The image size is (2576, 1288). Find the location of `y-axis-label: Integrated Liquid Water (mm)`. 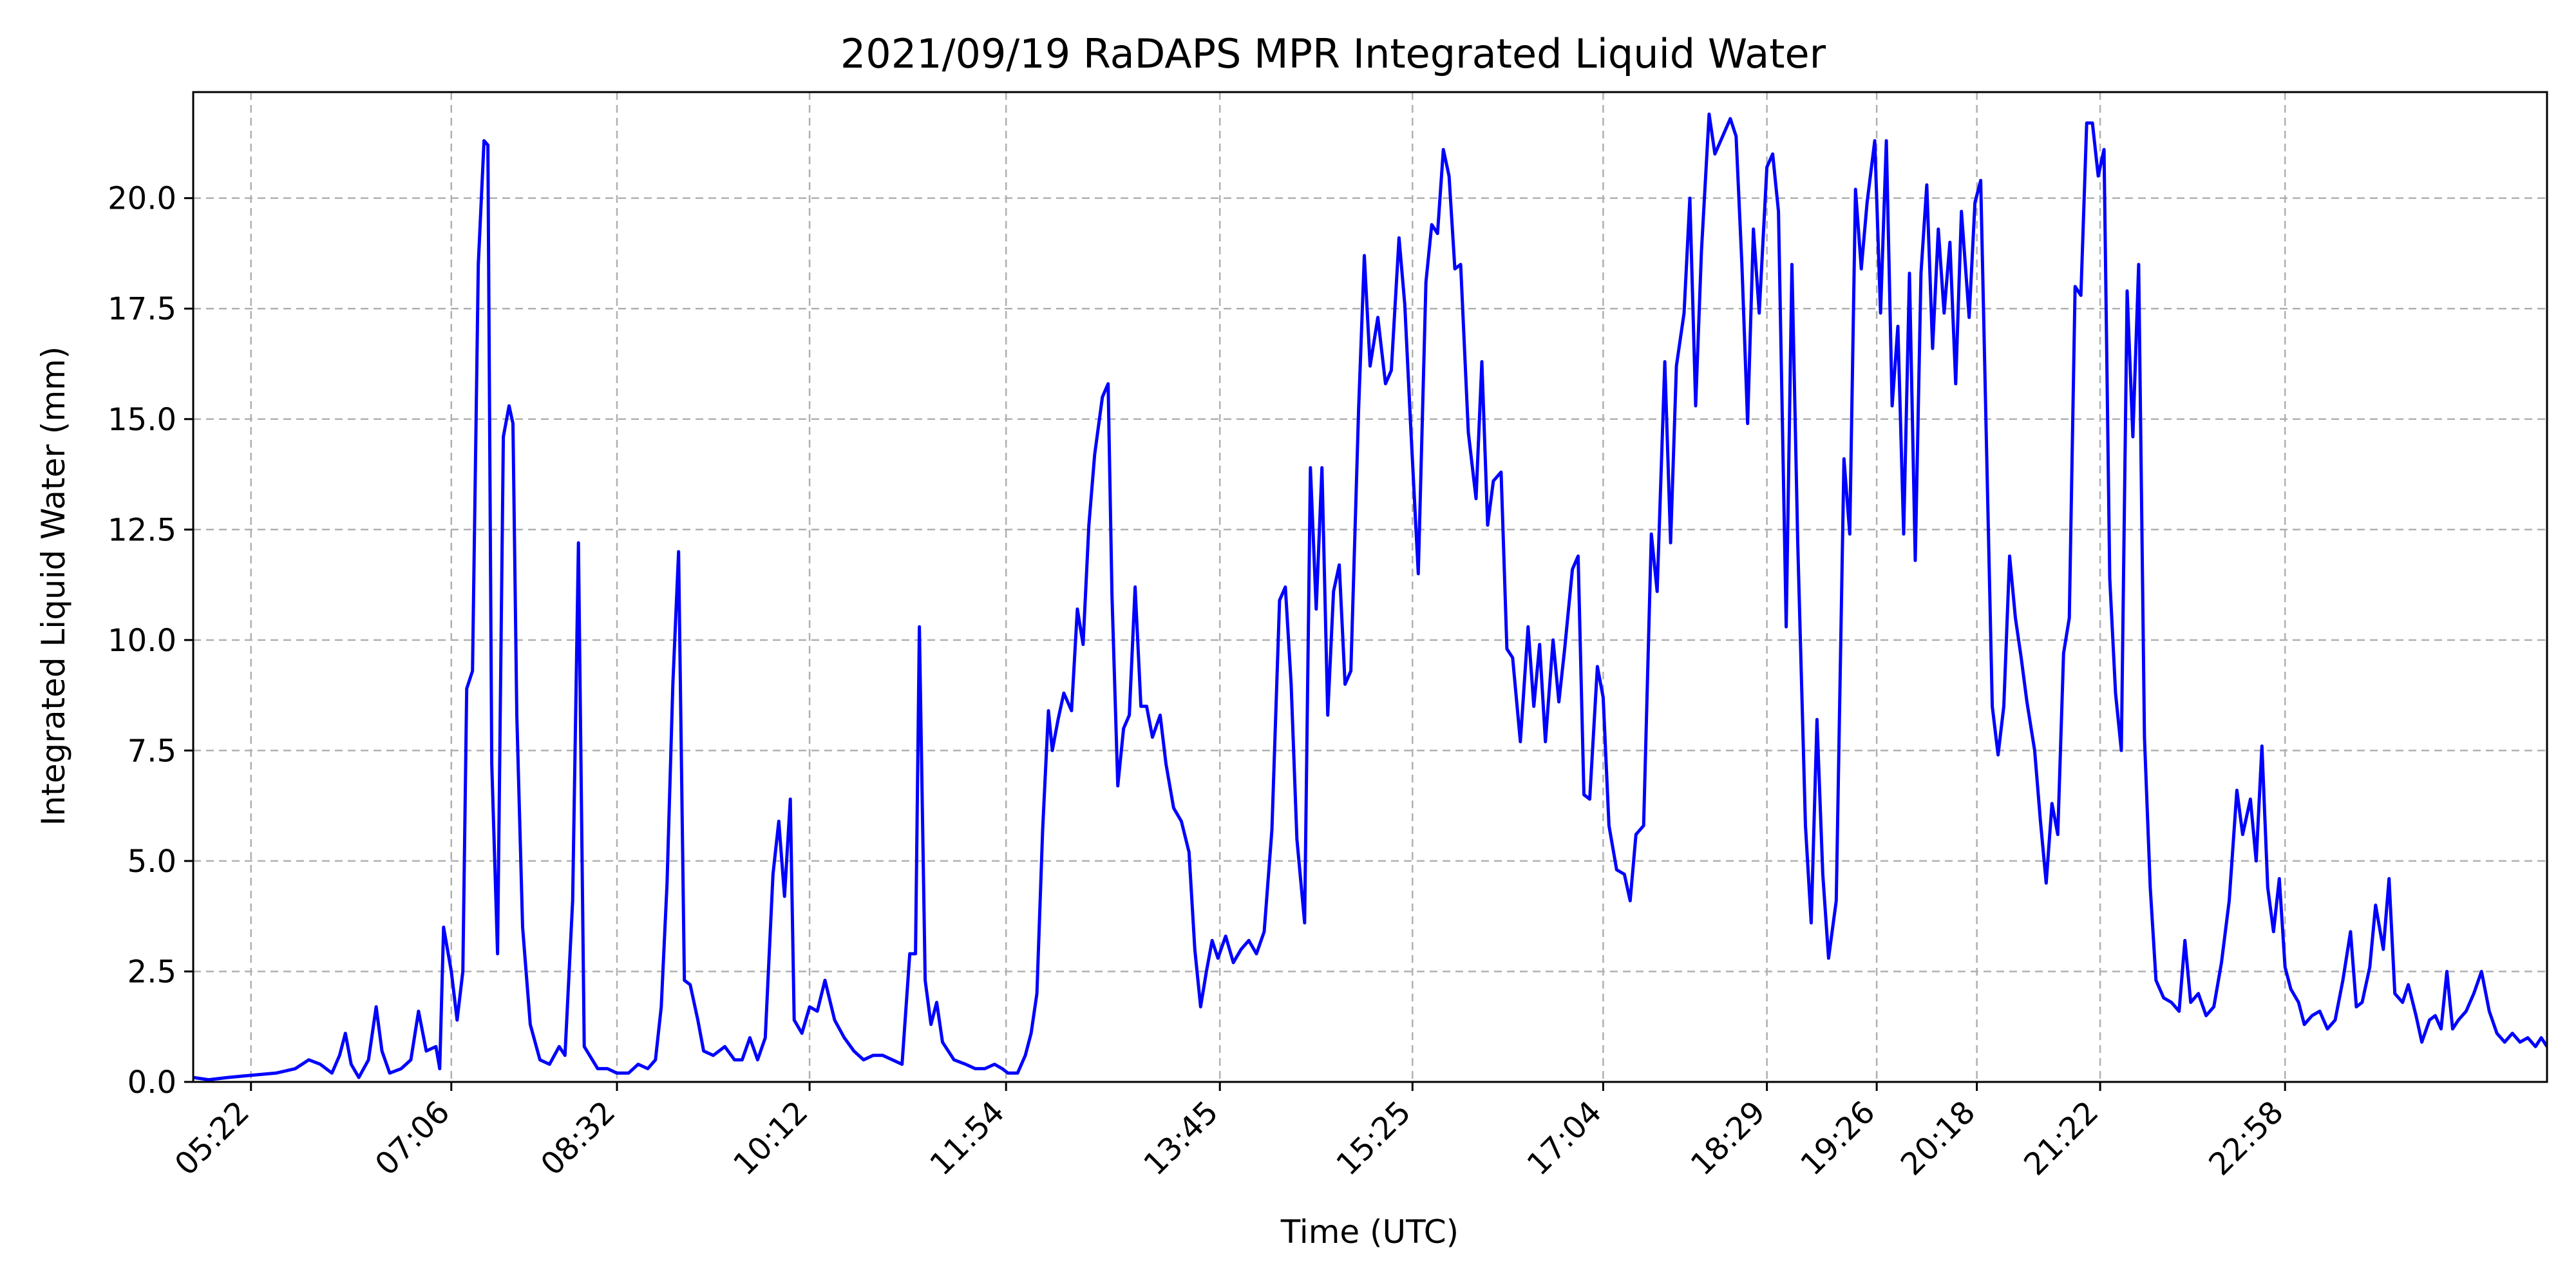

y-axis-label: Integrated Liquid Water (mm) is located at coordinates (54, 586).